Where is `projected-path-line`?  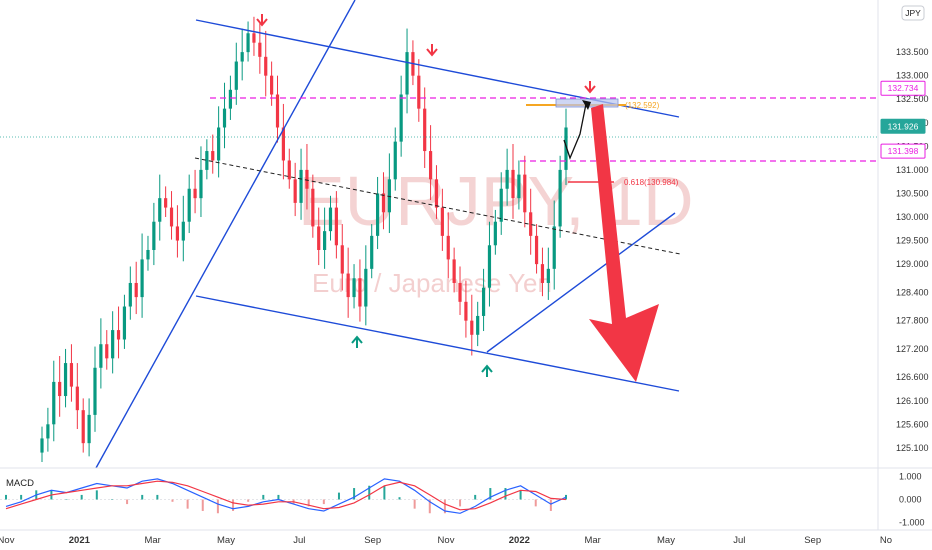
projected-path-line is located at coordinates (575, 131).